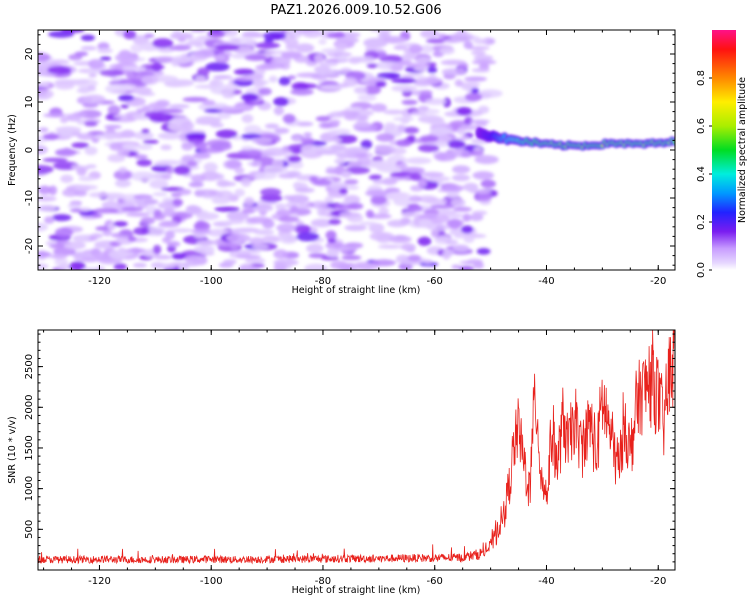  Describe the element at coordinates (211, 581) in the screenshot. I see `x-tick-label: -100` at that location.